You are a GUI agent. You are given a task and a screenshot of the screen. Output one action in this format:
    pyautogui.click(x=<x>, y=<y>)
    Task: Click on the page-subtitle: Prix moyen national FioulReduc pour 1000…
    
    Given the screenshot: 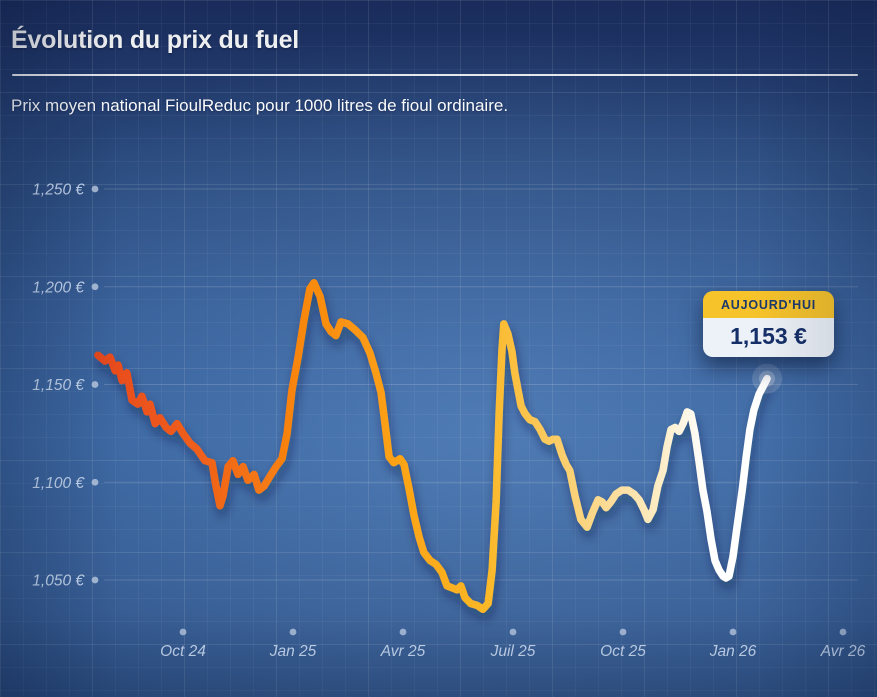 What is the action you would take?
    pyautogui.click(x=260, y=105)
    